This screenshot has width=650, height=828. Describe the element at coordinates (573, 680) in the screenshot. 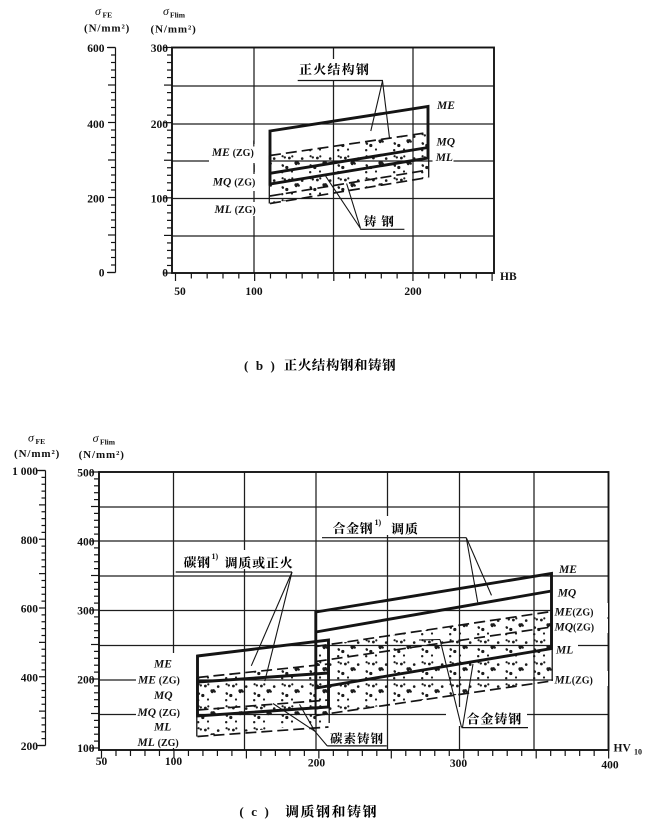

I see `svg-text: ML(ZG)` at that location.